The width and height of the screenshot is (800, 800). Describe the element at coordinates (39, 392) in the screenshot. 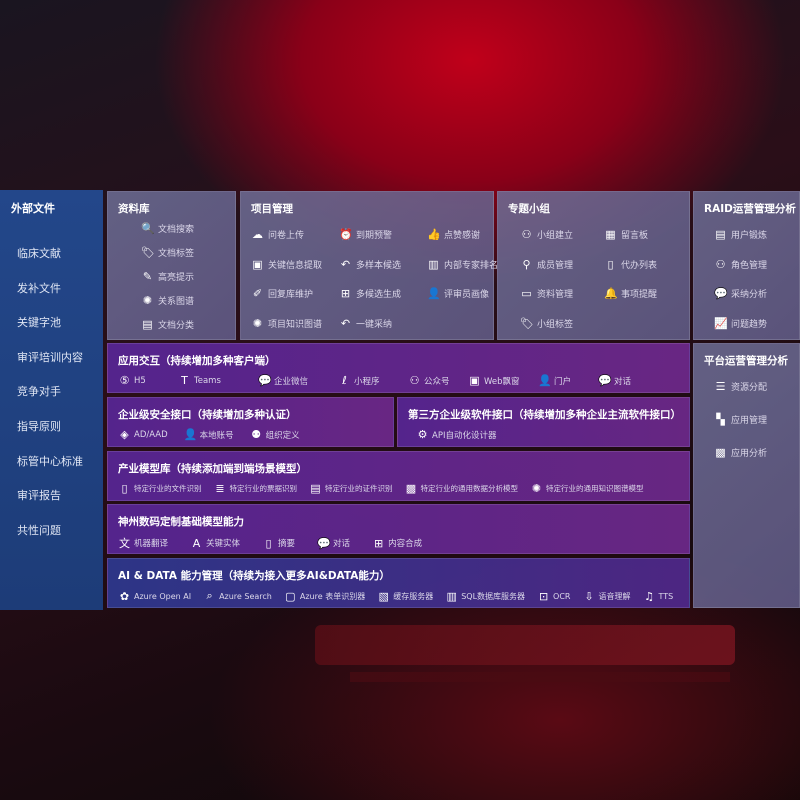

I see `sidebar-item: 竞争对手` at that location.